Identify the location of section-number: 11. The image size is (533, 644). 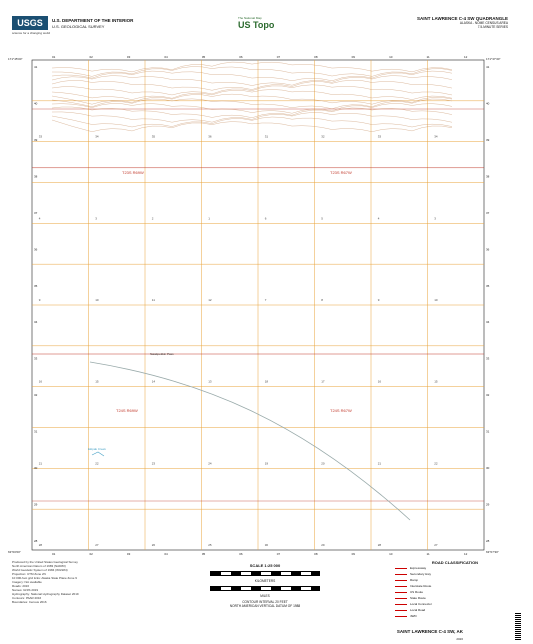
(153, 300).